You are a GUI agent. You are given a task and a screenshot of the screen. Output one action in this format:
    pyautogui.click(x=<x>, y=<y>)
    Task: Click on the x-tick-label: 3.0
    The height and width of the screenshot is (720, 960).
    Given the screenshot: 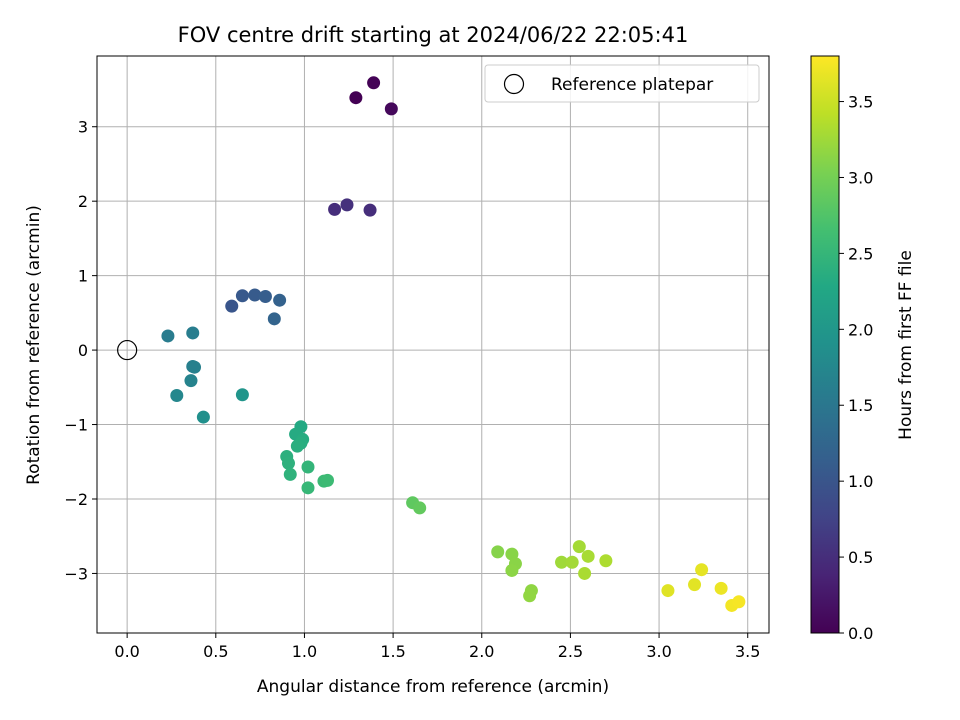 What is the action you would take?
    pyautogui.click(x=658, y=651)
    